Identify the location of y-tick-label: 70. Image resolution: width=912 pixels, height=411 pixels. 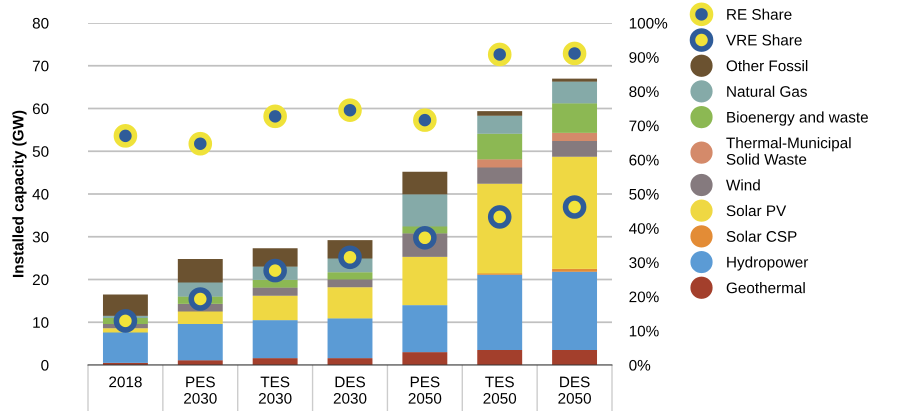
(40, 66).